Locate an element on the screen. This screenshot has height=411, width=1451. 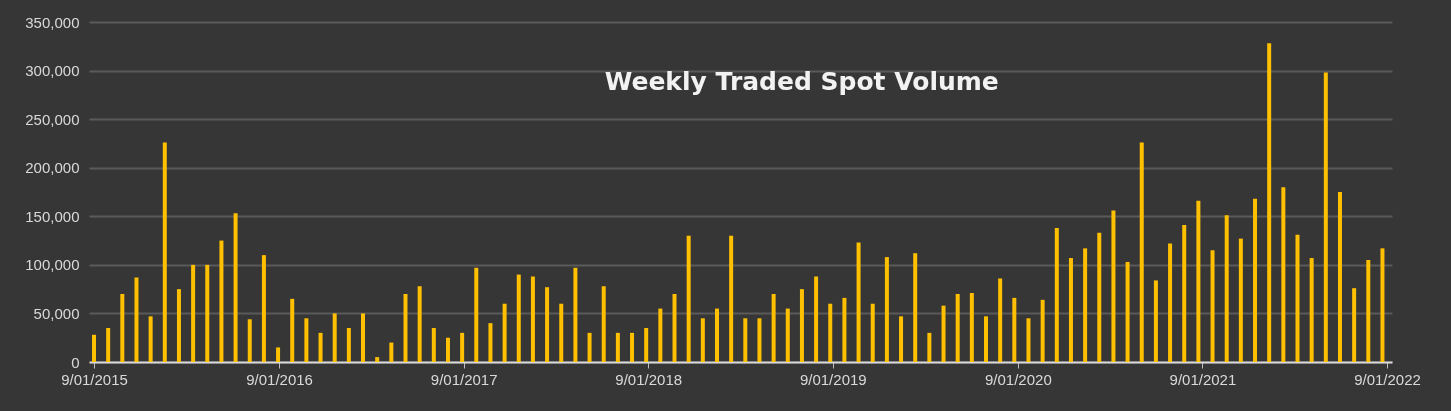
y-tick-label: 350,000 is located at coordinates (52, 22).